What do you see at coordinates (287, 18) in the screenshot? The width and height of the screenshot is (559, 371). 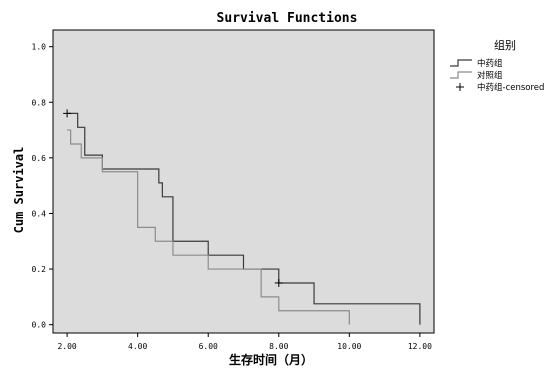 I see `chart-title: Survival Functions` at bounding box center [287, 18].